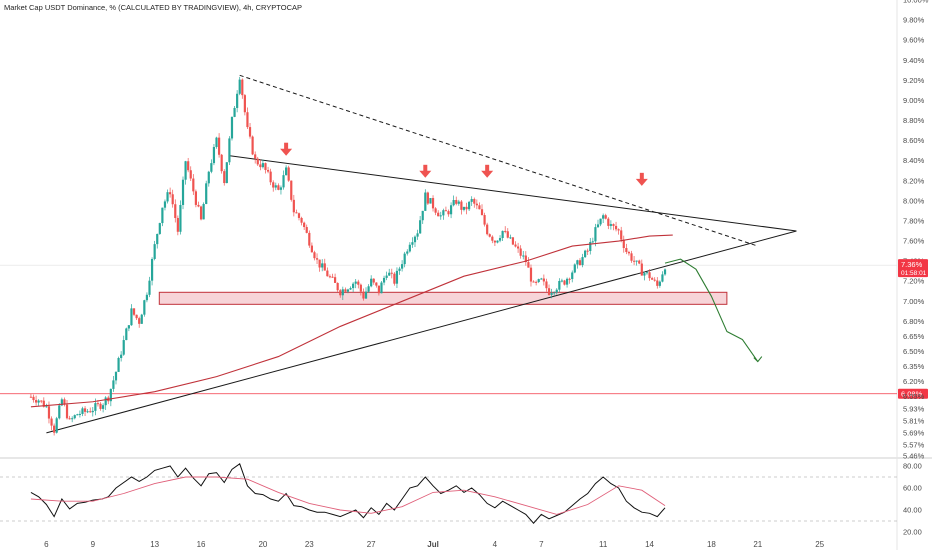  I want to click on arrow-head, so click(425, 174).